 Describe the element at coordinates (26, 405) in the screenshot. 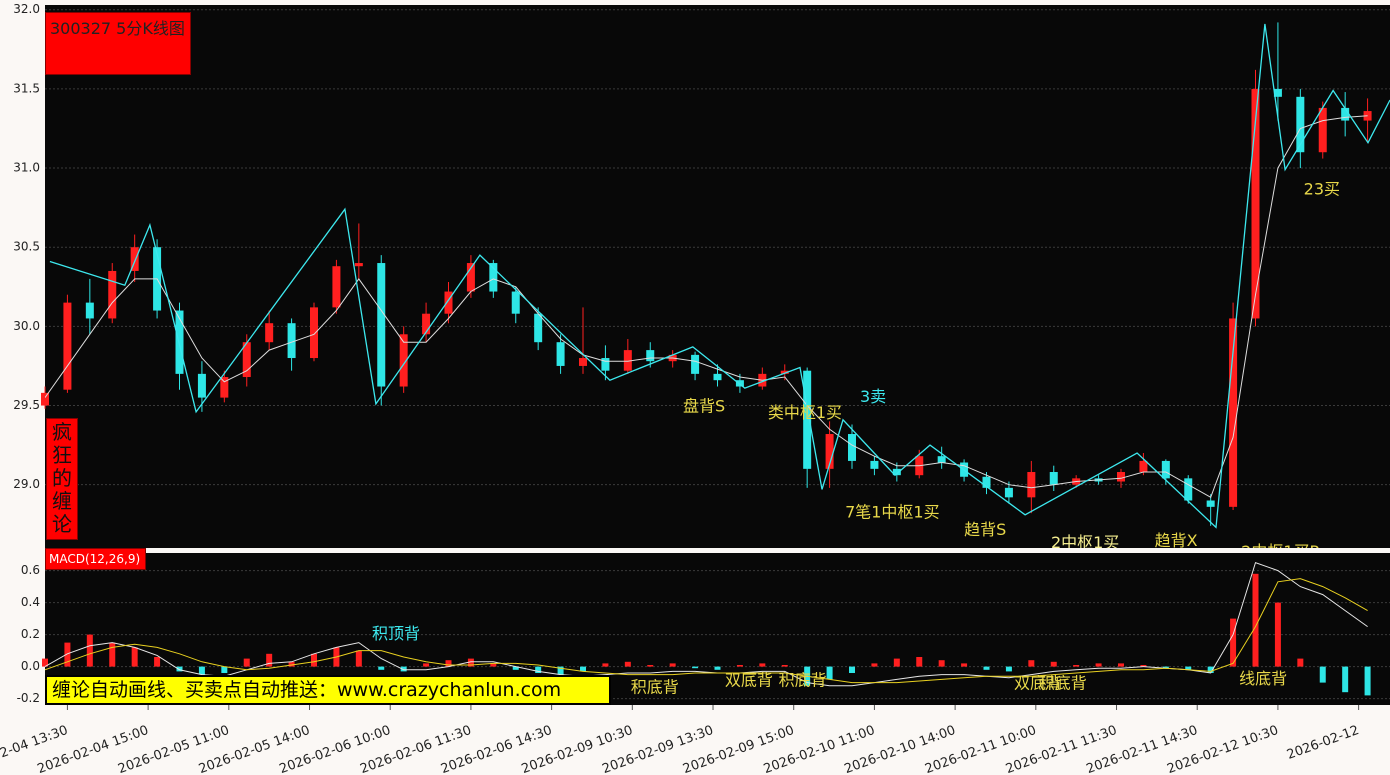

I see `y-tick-label: 29.5` at that location.